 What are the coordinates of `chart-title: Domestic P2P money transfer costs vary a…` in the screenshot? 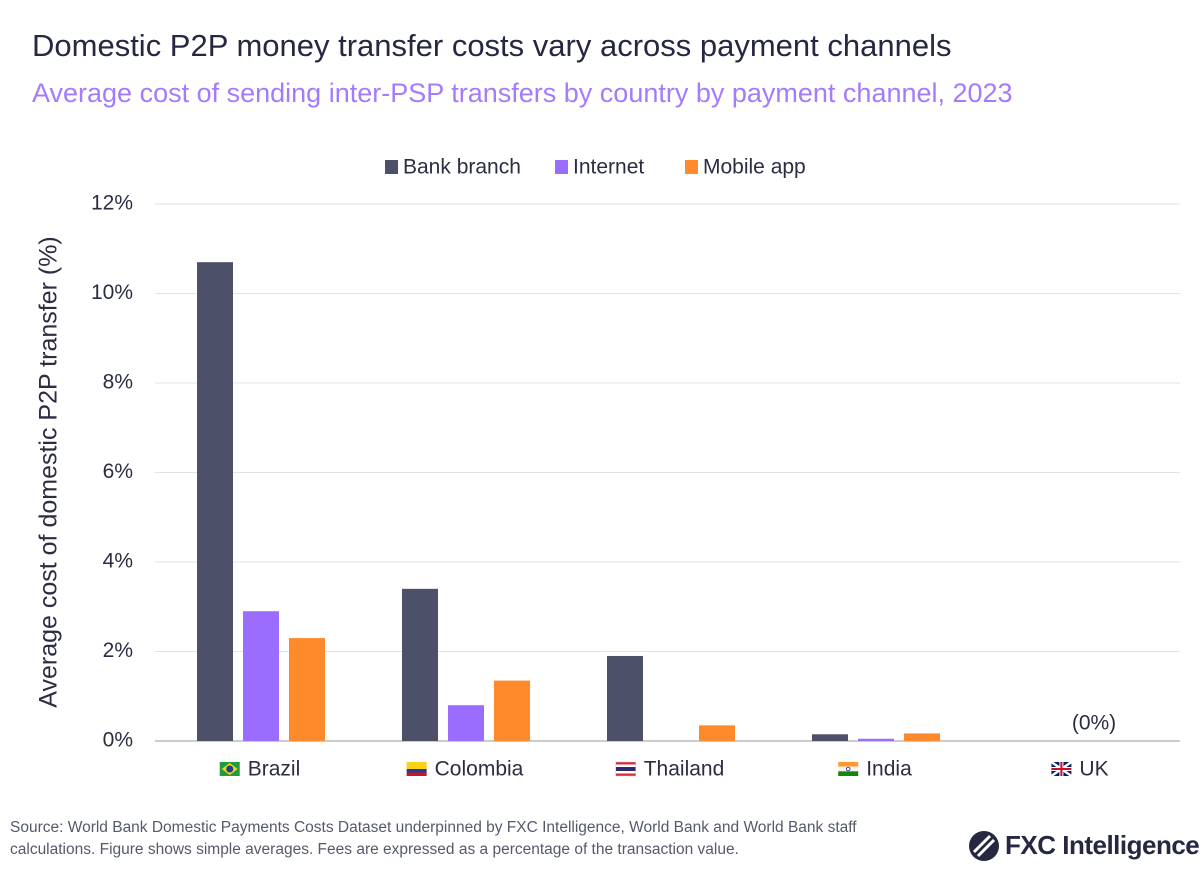 It's located at (491, 45).